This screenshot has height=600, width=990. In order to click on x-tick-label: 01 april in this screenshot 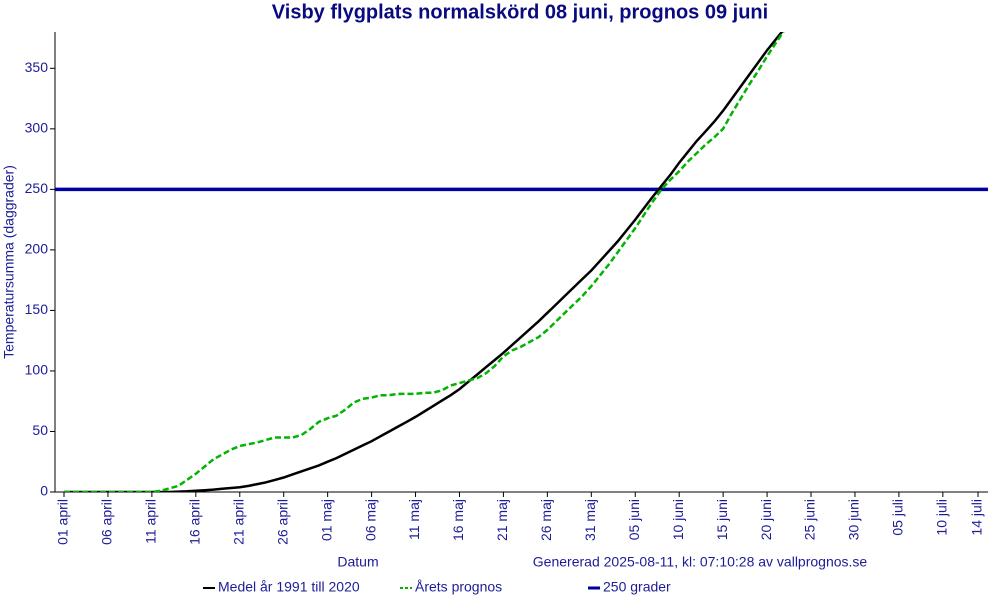, I will do `click(63, 522)`.